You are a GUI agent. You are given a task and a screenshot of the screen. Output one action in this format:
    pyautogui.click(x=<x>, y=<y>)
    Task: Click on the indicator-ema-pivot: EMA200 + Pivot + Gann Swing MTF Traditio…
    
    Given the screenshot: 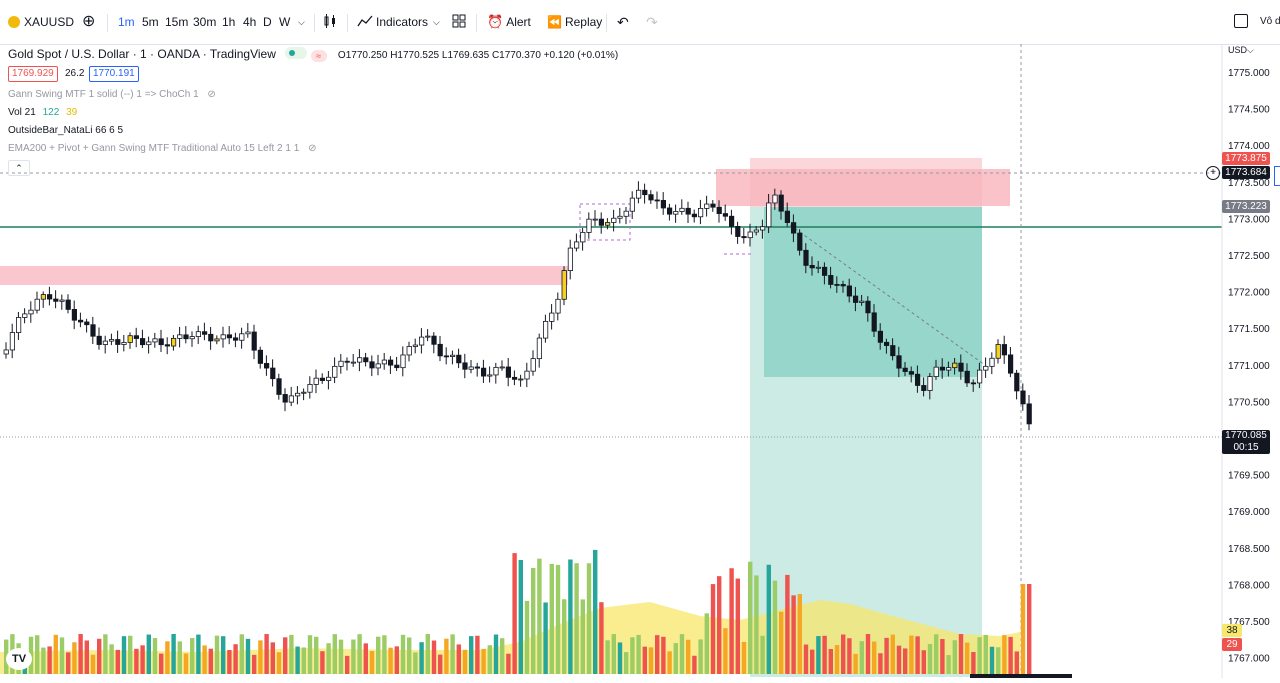 What is the action you would take?
    pyautogui.click(x=162, y=149)
    